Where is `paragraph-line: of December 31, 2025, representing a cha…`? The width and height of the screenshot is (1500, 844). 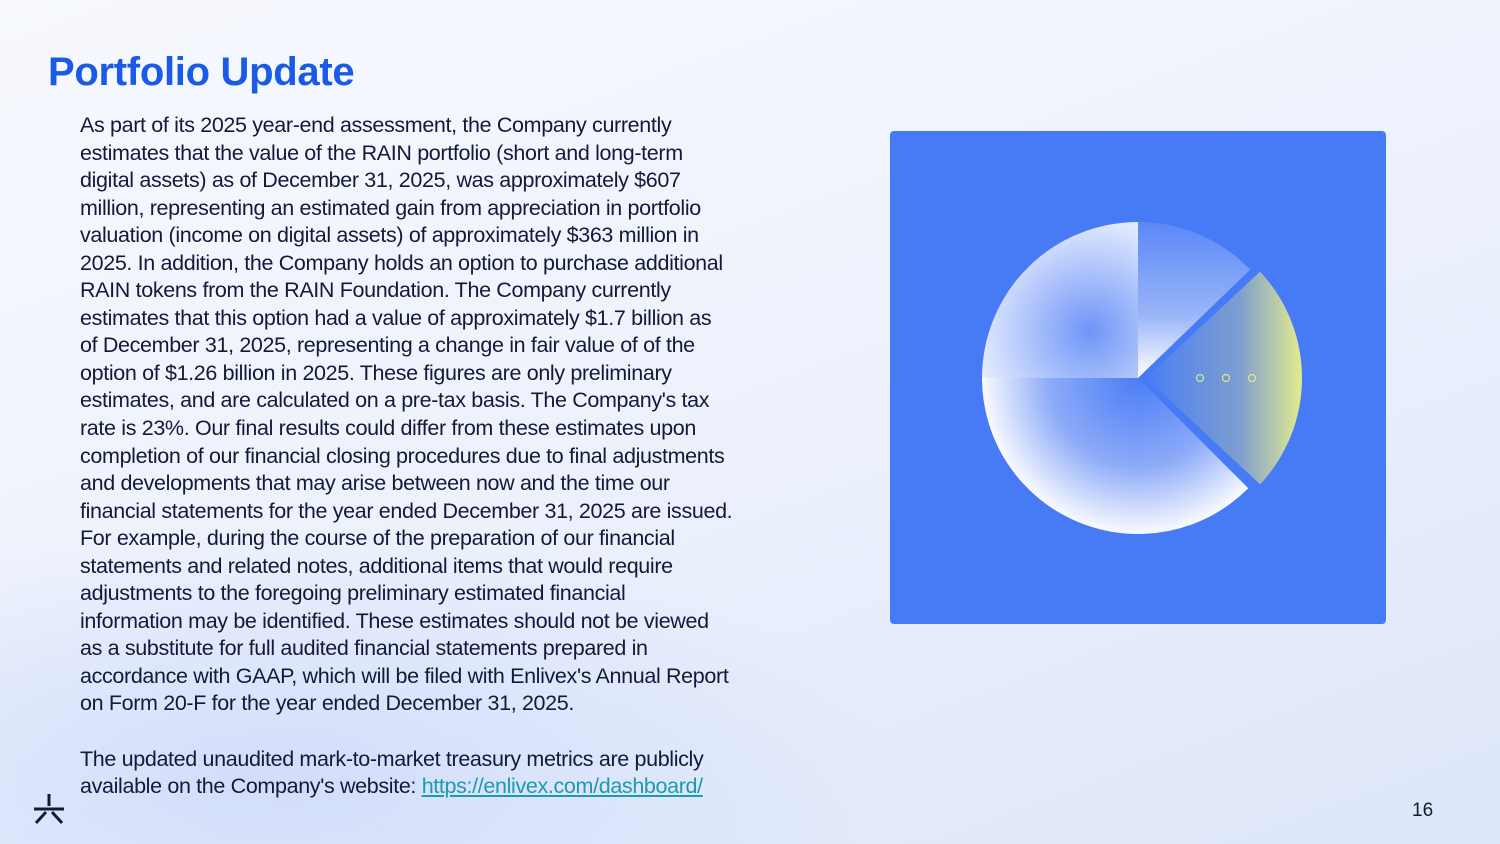 paragraph-line: of December 31, 2025, representing a cha… is located at coordinates (387, 345).